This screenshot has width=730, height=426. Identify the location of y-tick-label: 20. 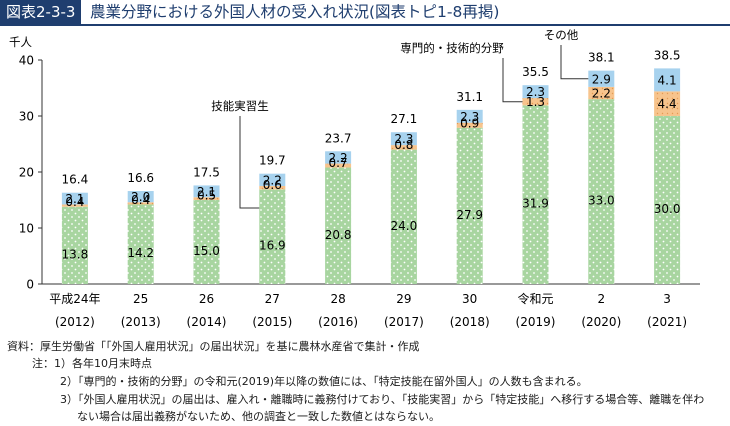
(26, 173).